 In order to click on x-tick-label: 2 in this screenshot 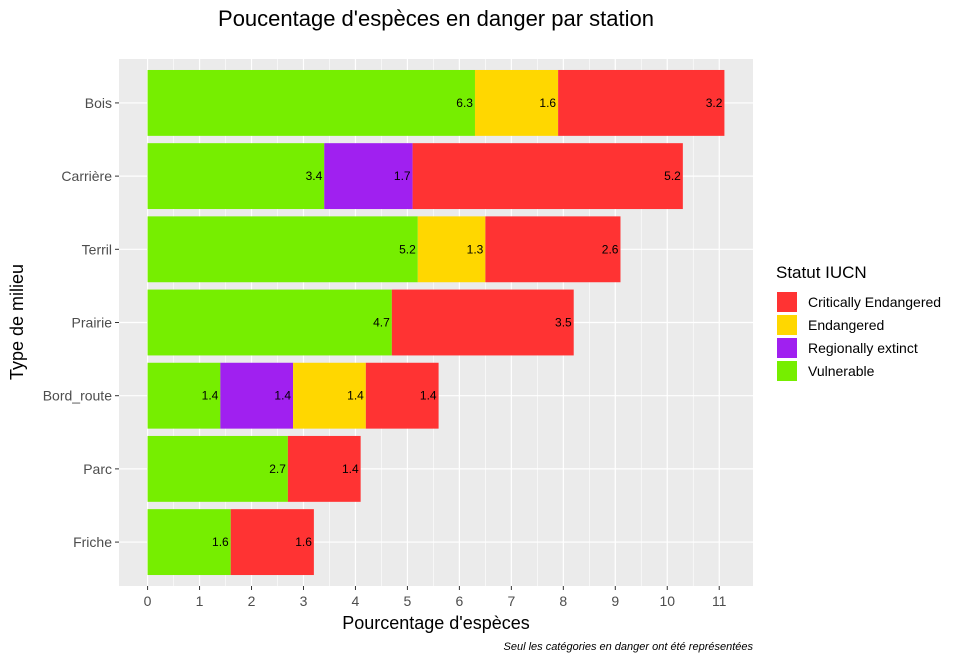, I will do `click(252, 601)`.